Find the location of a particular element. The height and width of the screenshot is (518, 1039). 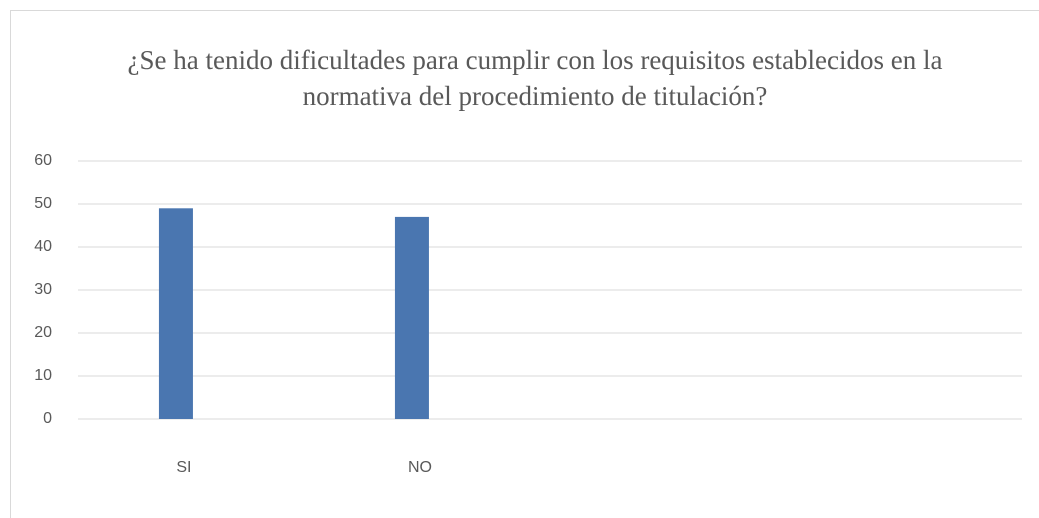

x-tick-label: NO is located at coordinates (420, 467).